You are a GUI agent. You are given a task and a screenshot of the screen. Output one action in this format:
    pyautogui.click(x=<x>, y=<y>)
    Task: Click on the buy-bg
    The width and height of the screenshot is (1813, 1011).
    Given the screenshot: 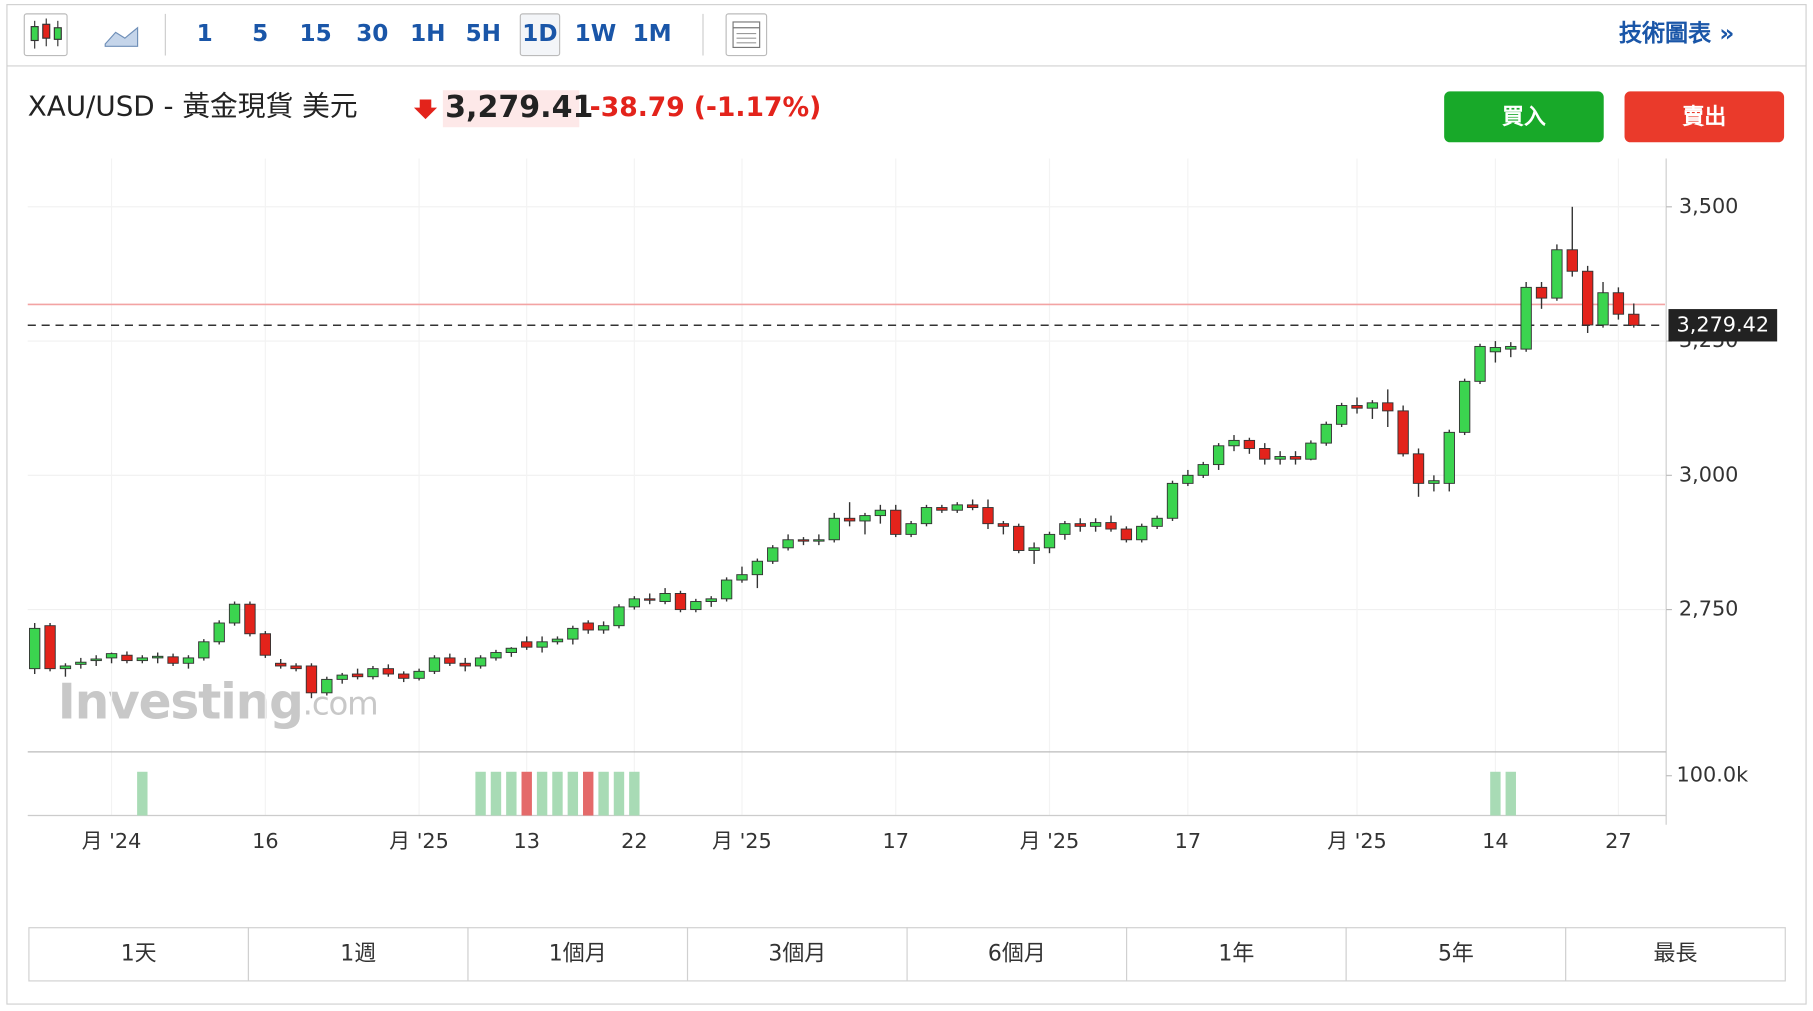 What is the action you would take?
    pyautogui.click(x=1524, y=117)
    